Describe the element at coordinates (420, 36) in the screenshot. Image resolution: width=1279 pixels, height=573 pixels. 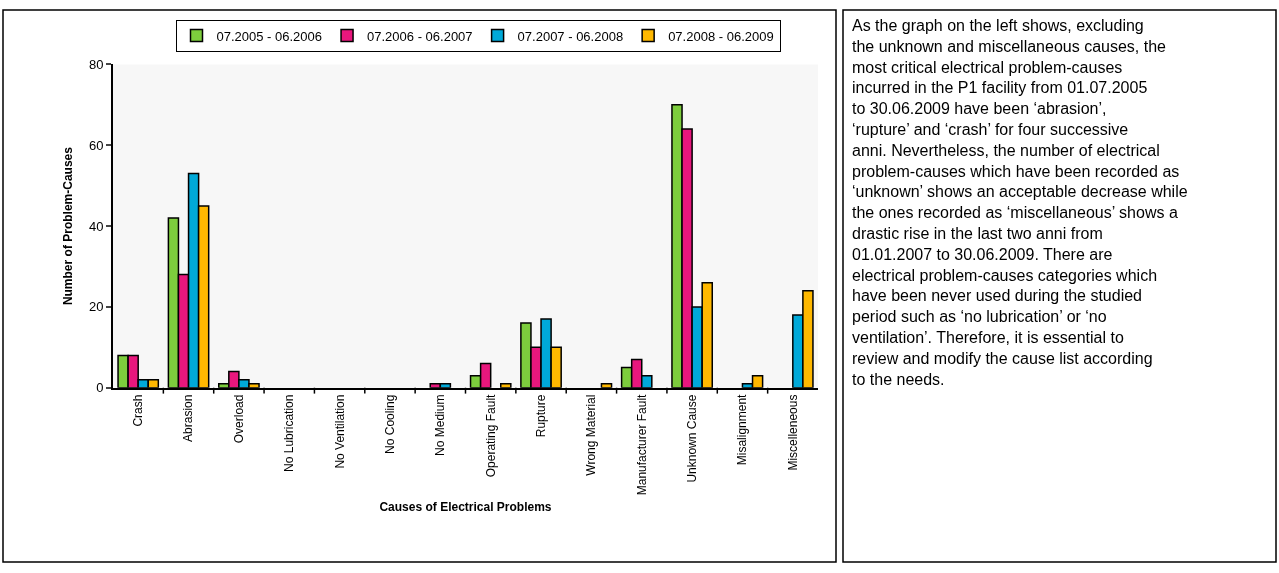
I see `legend-label: 07.2006 - 06.2007` at that location.